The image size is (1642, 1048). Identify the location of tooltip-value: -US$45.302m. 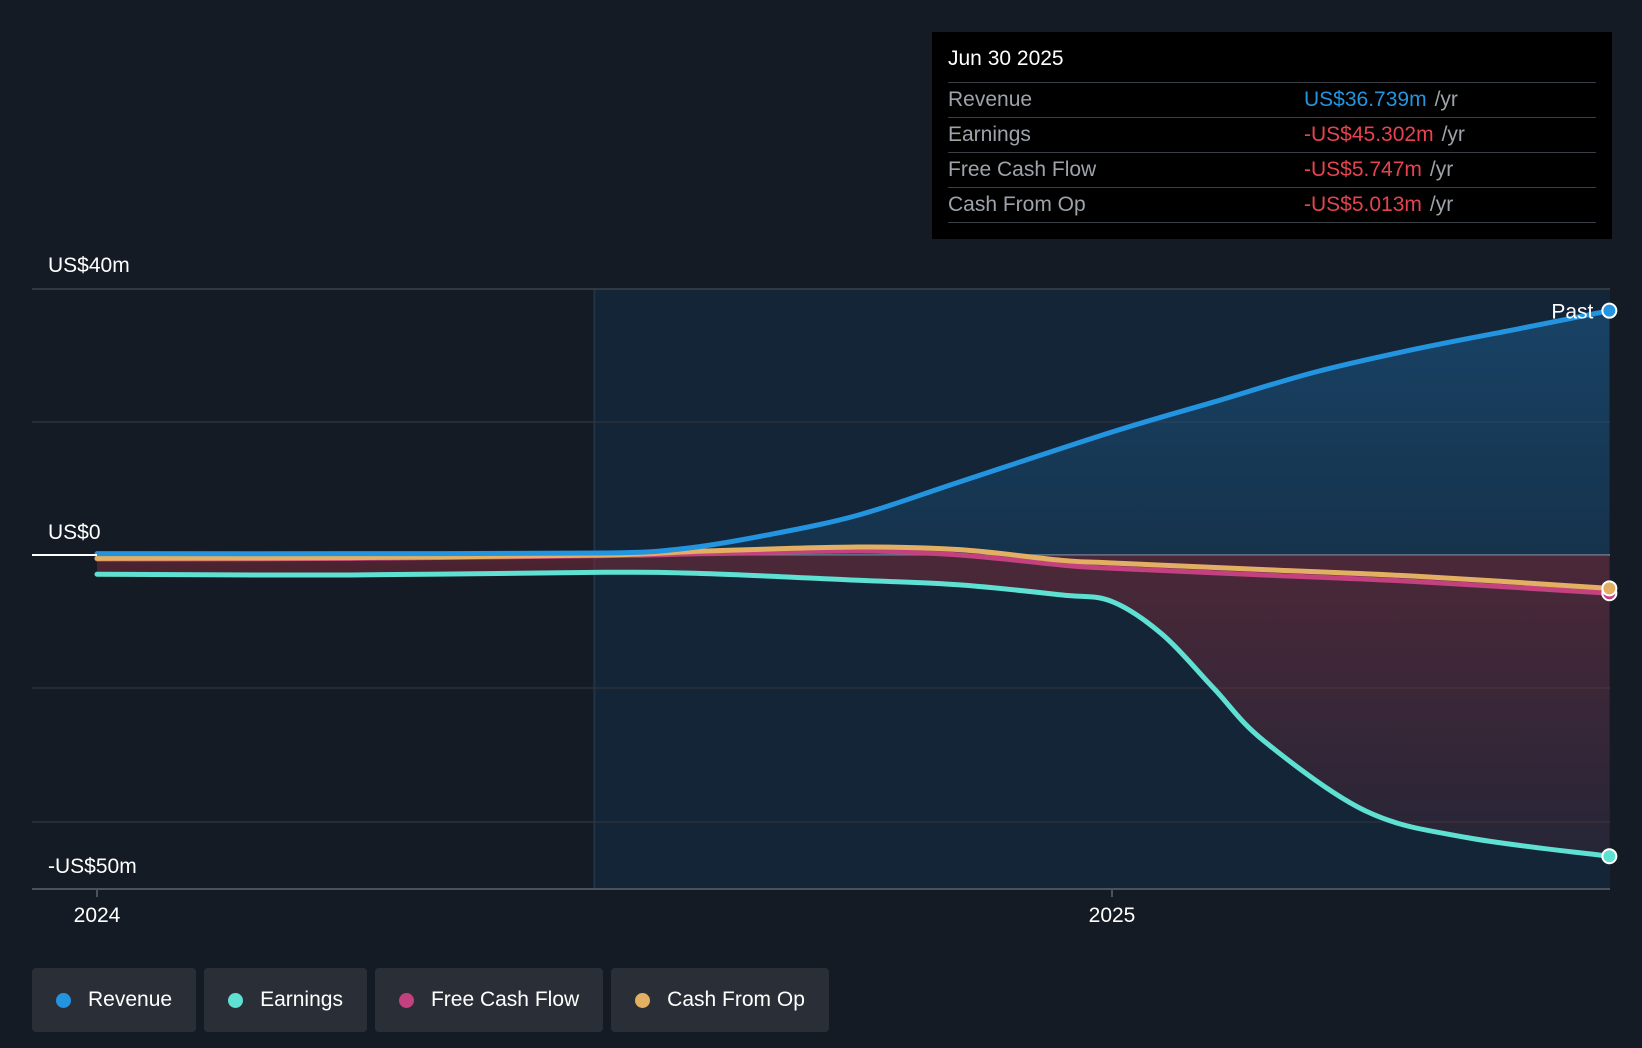
(1369, 134).